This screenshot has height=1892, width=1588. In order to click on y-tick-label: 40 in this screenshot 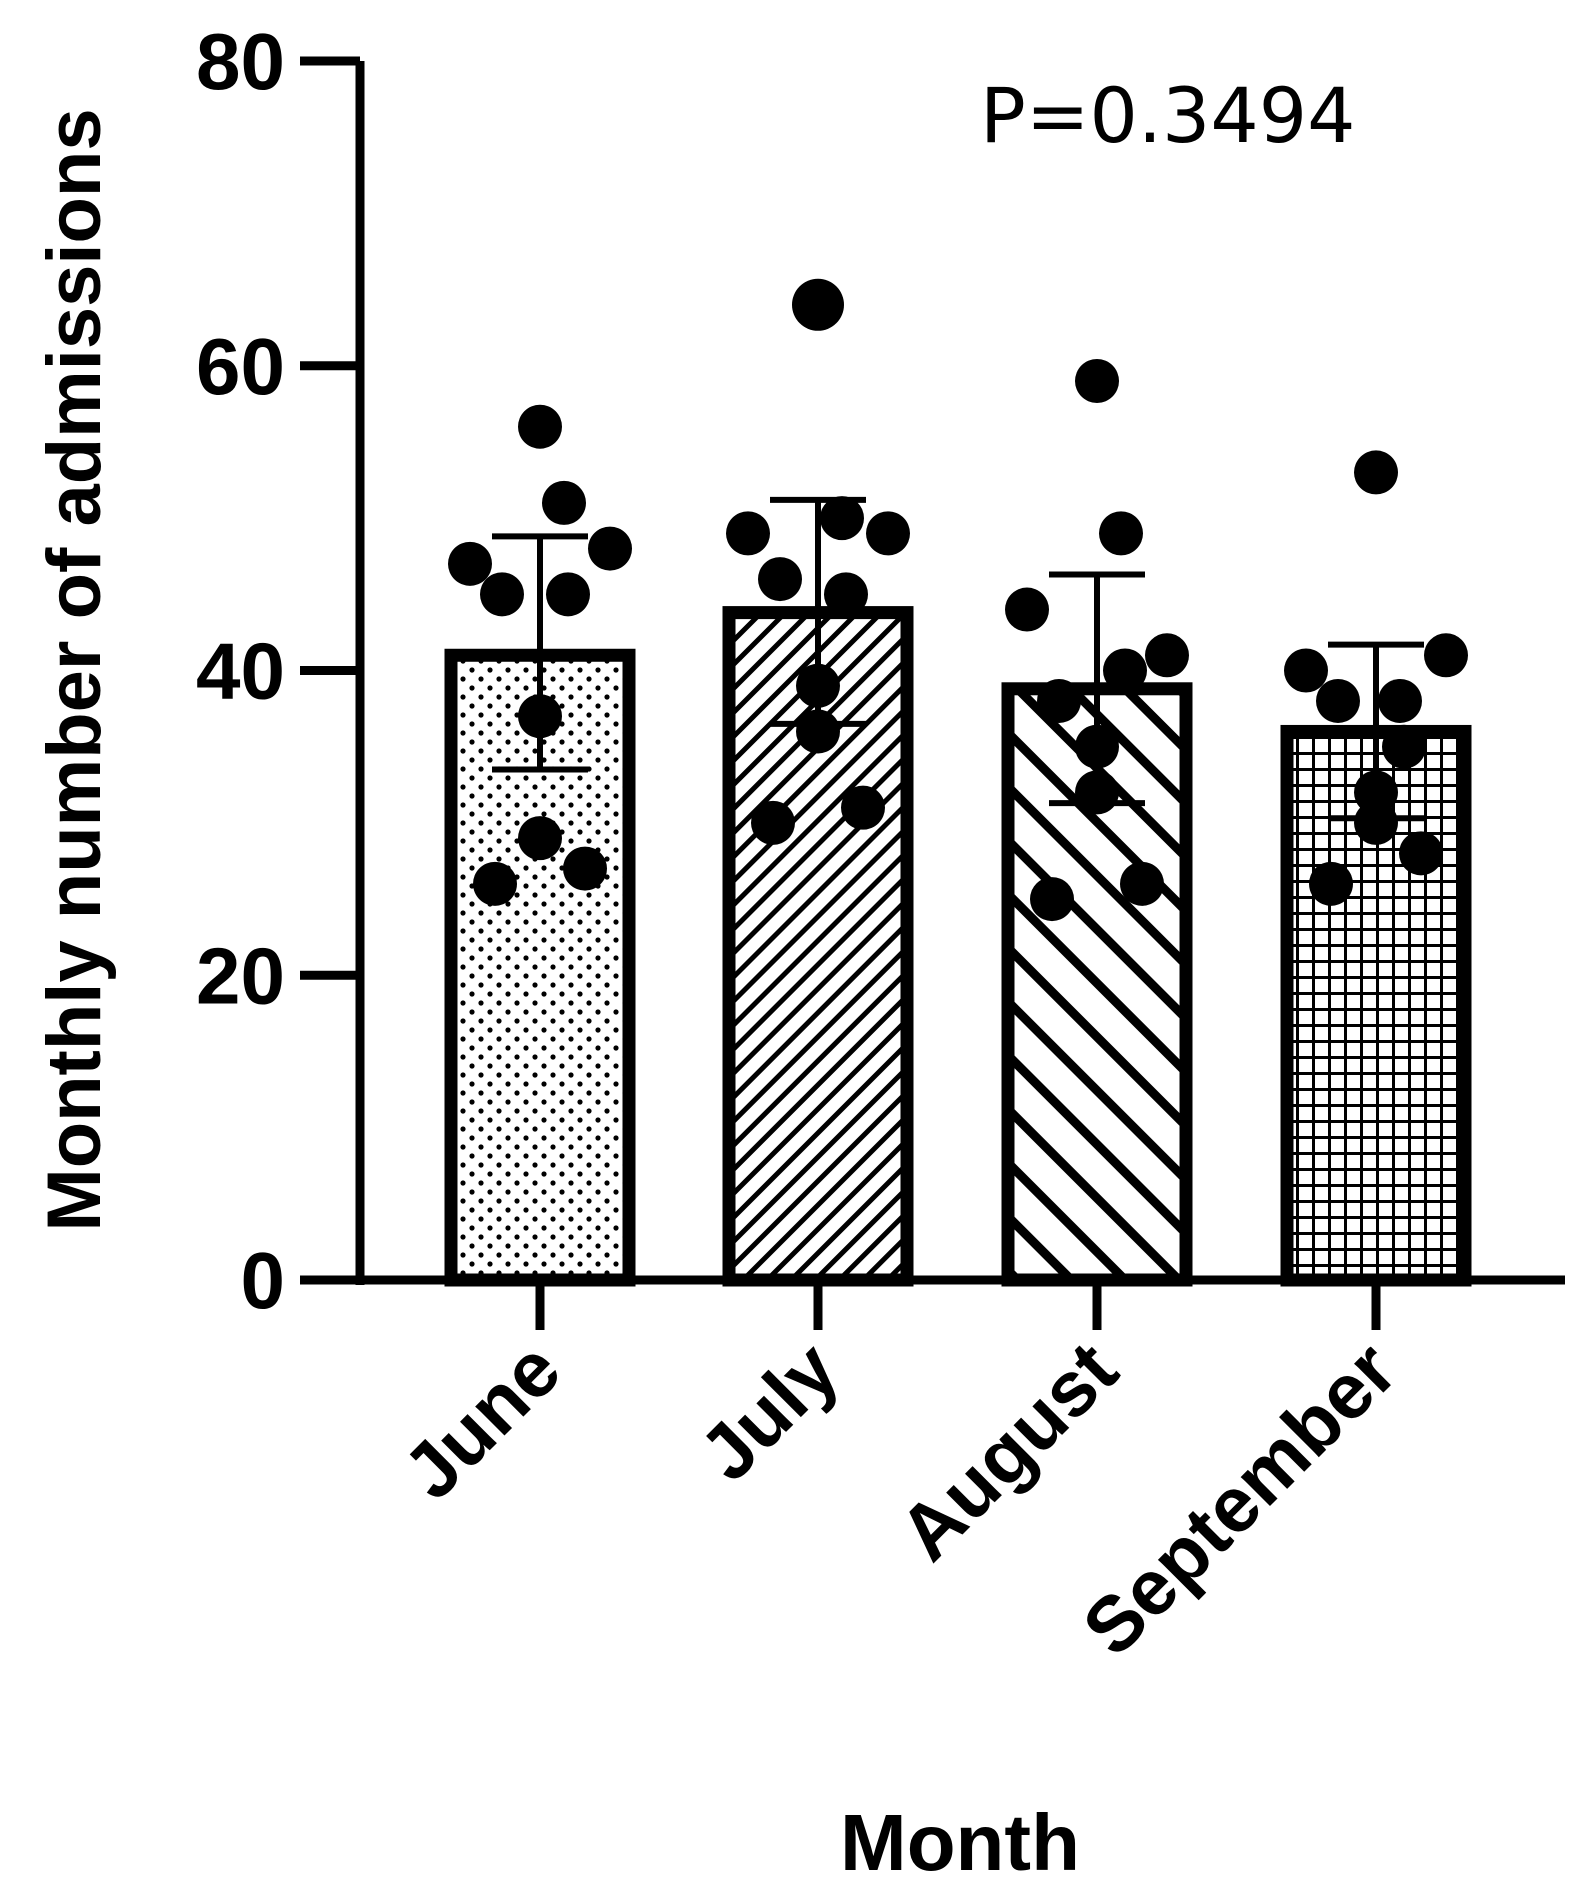, I will do `click(240, 671)`.